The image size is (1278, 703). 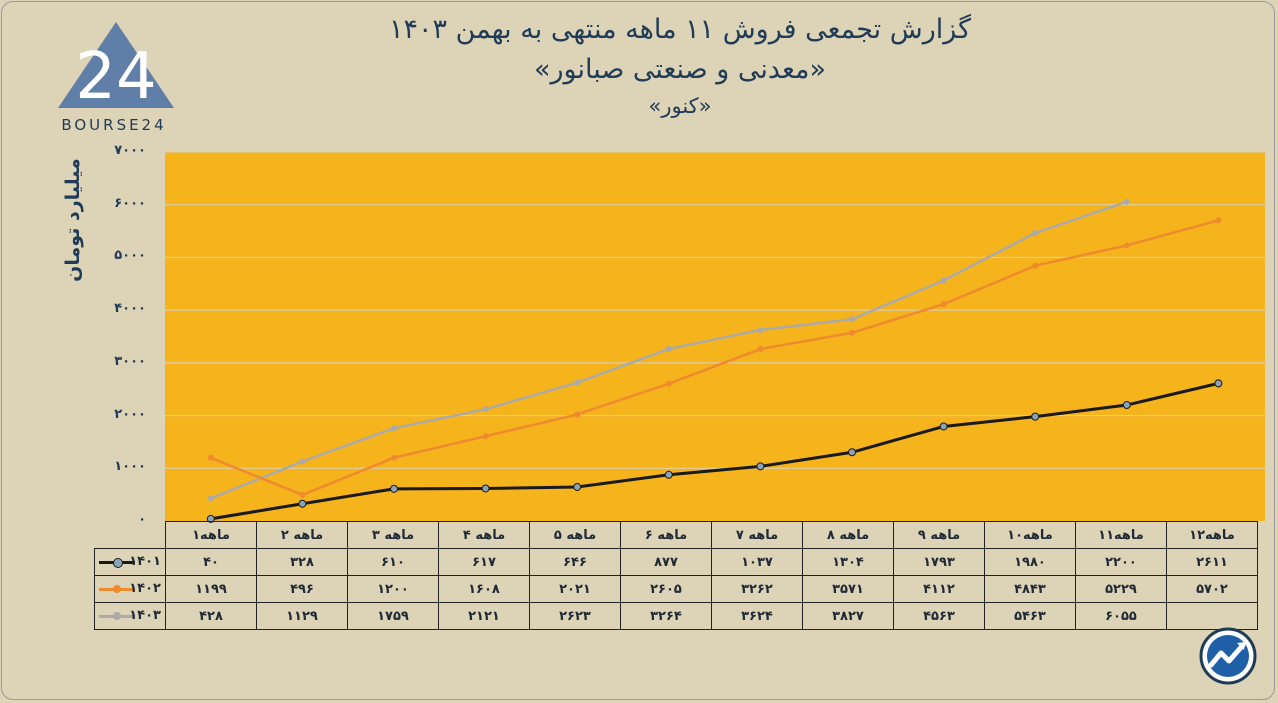 I want to click on table-cell: ۵۷۰۲, so click(x=1212, y=589).